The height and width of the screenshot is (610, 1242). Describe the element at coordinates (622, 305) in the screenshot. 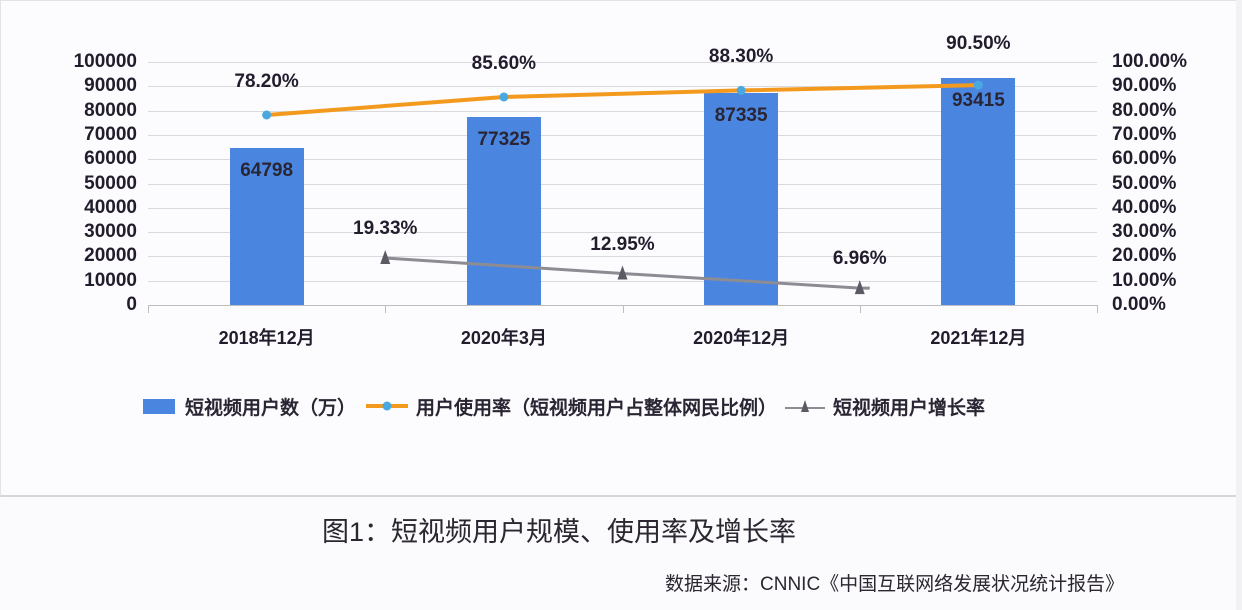

I see `x-axis-line` at that location.